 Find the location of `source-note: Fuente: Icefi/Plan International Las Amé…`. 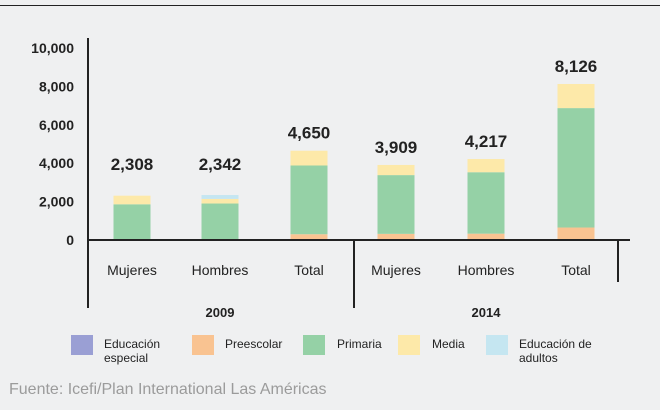

source-note: Fuente: Icefi/Plan International Las Amé… is located at coordinates (168, 389).